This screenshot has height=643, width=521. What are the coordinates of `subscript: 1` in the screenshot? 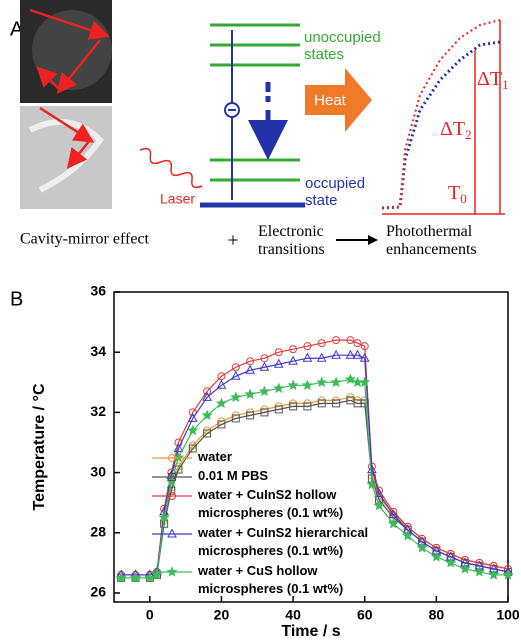 It's located at (505, 84).